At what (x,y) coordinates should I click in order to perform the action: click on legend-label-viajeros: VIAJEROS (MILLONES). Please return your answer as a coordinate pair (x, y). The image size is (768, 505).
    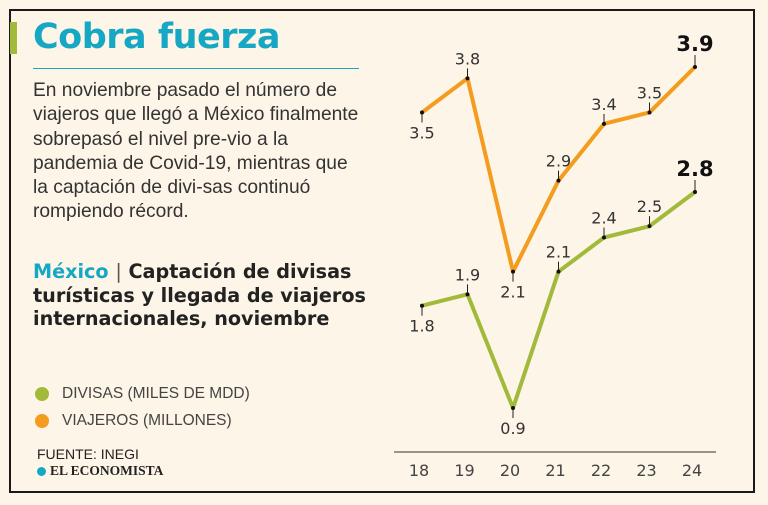
    Looking at the image, I should click on (147, 420).